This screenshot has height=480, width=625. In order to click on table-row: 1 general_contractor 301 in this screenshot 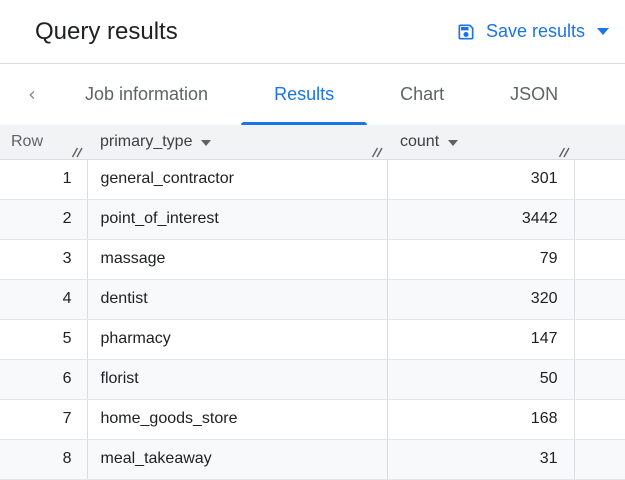, I will do `click(312, 179)`.